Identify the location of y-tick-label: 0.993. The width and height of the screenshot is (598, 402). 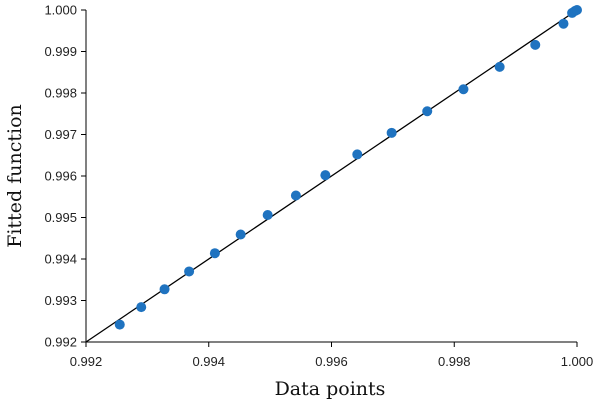
(60, 300).